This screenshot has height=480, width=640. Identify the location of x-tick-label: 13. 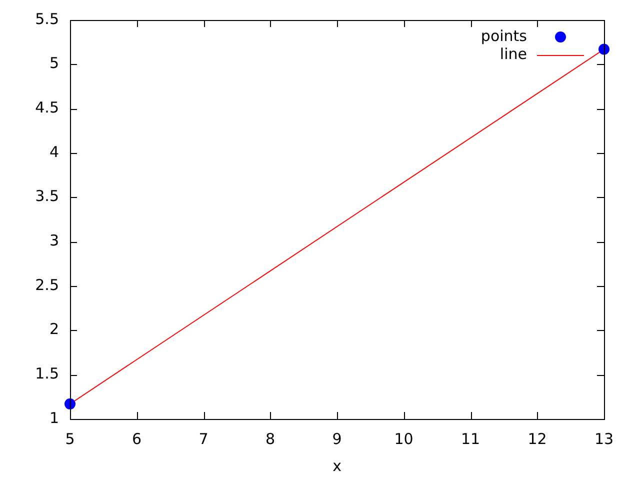
(604, 439).